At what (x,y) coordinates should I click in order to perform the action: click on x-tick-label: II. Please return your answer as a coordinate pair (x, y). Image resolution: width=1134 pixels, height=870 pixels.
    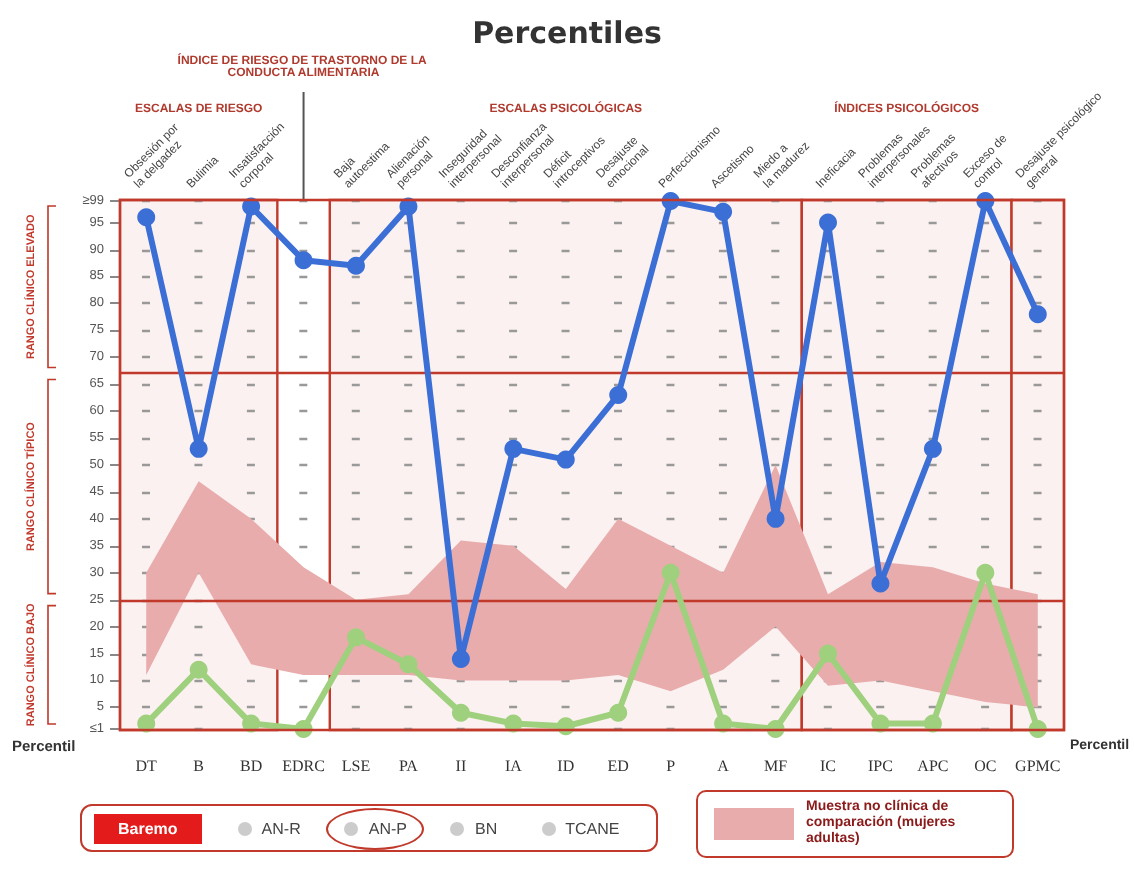
    Looking at the image, I should click on (461, 766).